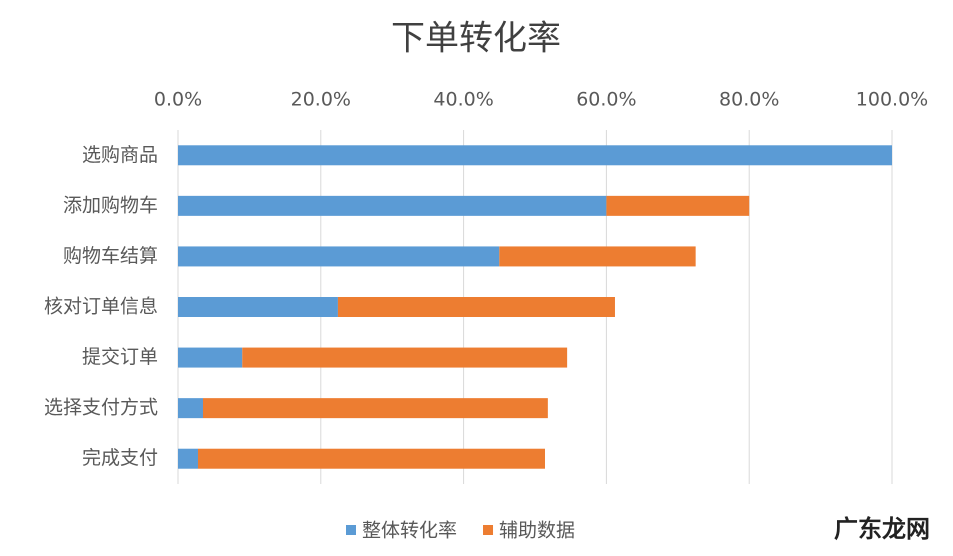 The width and height of the screenshot is (953, 556). What do you see at coordinates (537, 531) in the screenshot?
I see `legend-label: 辅助数据` at bounding box center [537, 531].